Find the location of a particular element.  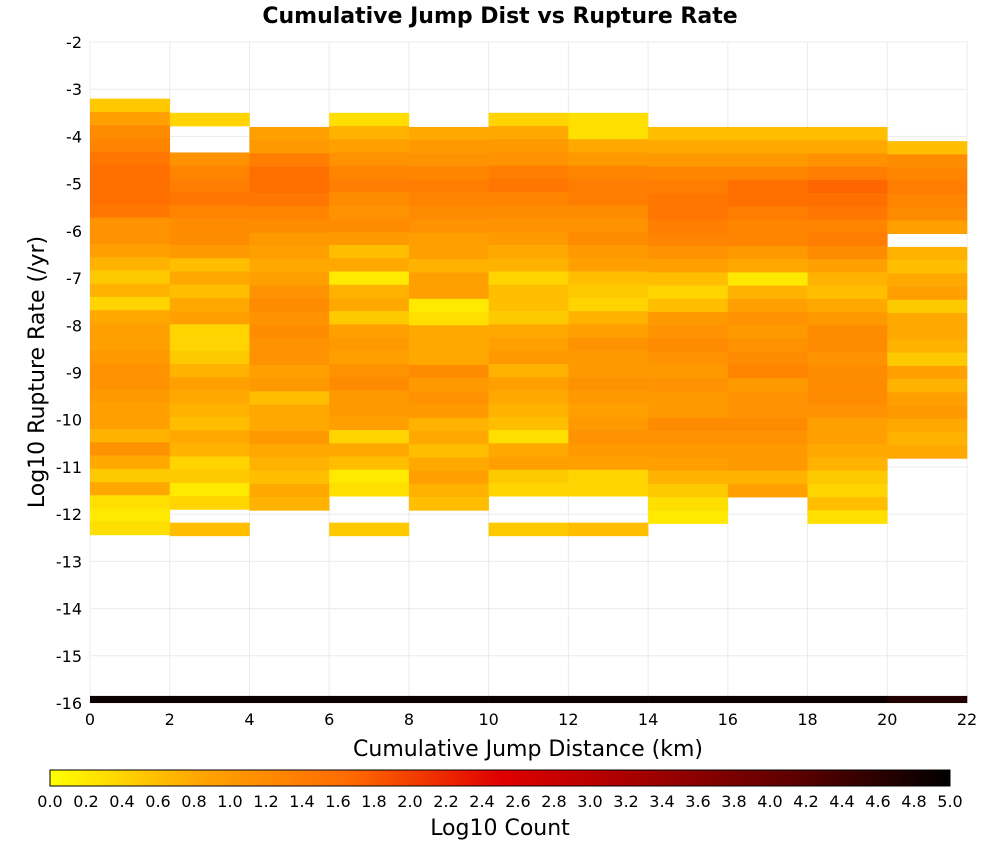

chart-title: Cumulative Jump Dist vs Rupture Rate is located at coordinates (499, 16).